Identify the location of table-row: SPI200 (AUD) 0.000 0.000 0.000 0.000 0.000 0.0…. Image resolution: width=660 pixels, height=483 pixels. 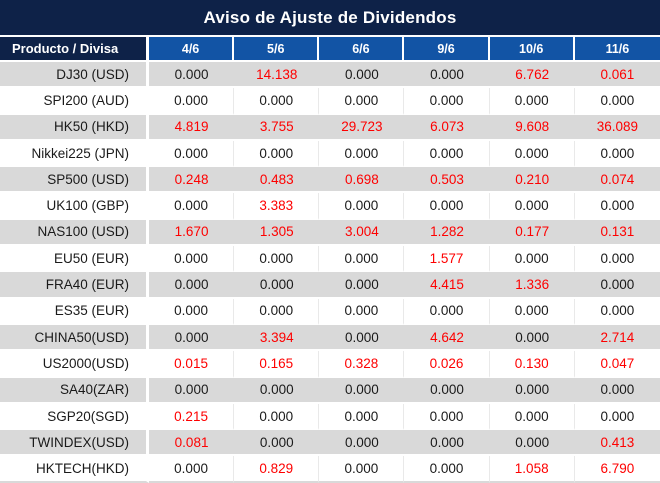
(330, 101).